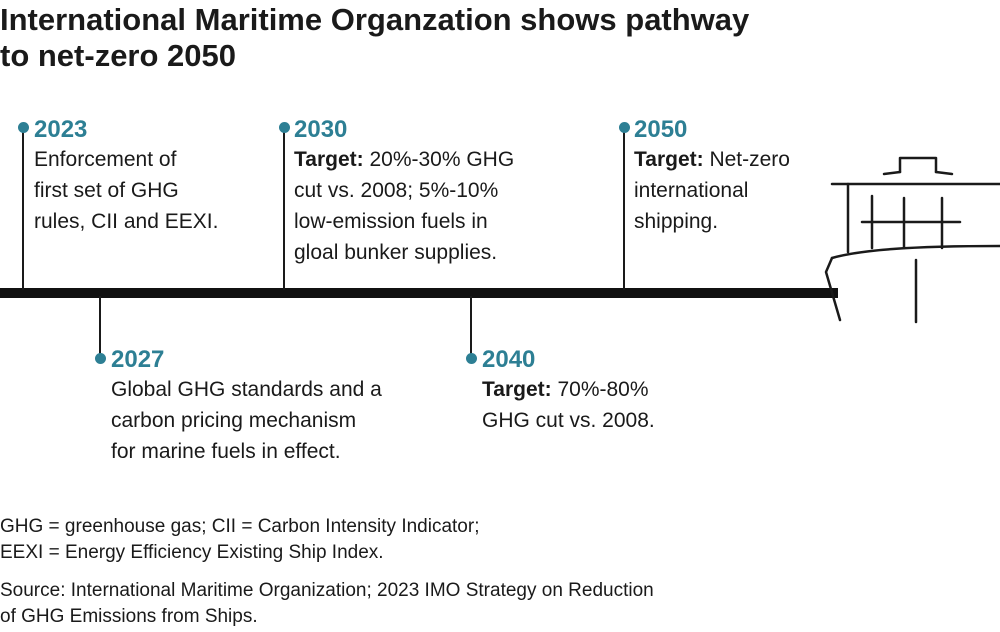 The height and width of the screenshot is (632, 1000). Describe the element at coordinates (624, 209) in the screenshot. I see `tick-2050` at that location.